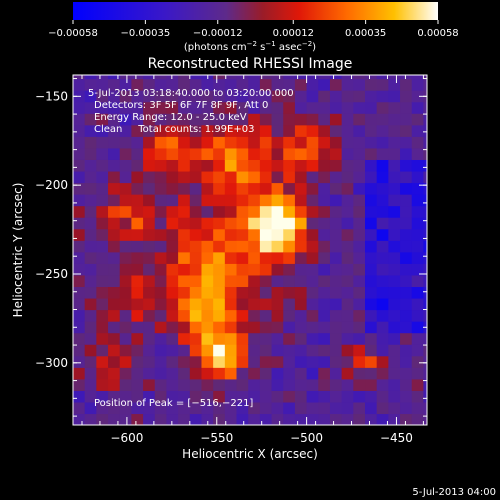 The image size is (500, 500). What do you see at coordinates (218, 33) in the screenshot?
I see `colorbar-tick-label: −0.00012` at bounding box center [218, 33].